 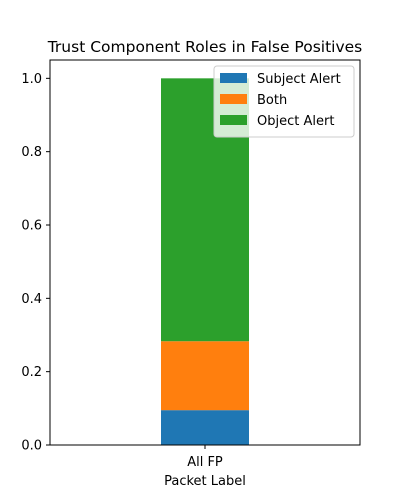 What do you see at coordinates (31, 372) in the screenshot?
I see `y-tick-label: 0.2` at bounding box center [31, 372].